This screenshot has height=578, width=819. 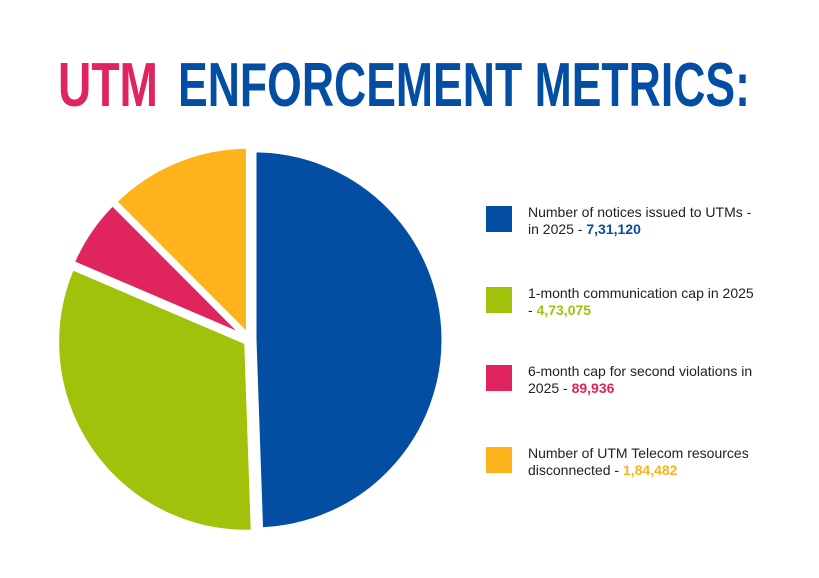 I want to click on value-label: 1,84,482, so click(x=650, y=470).